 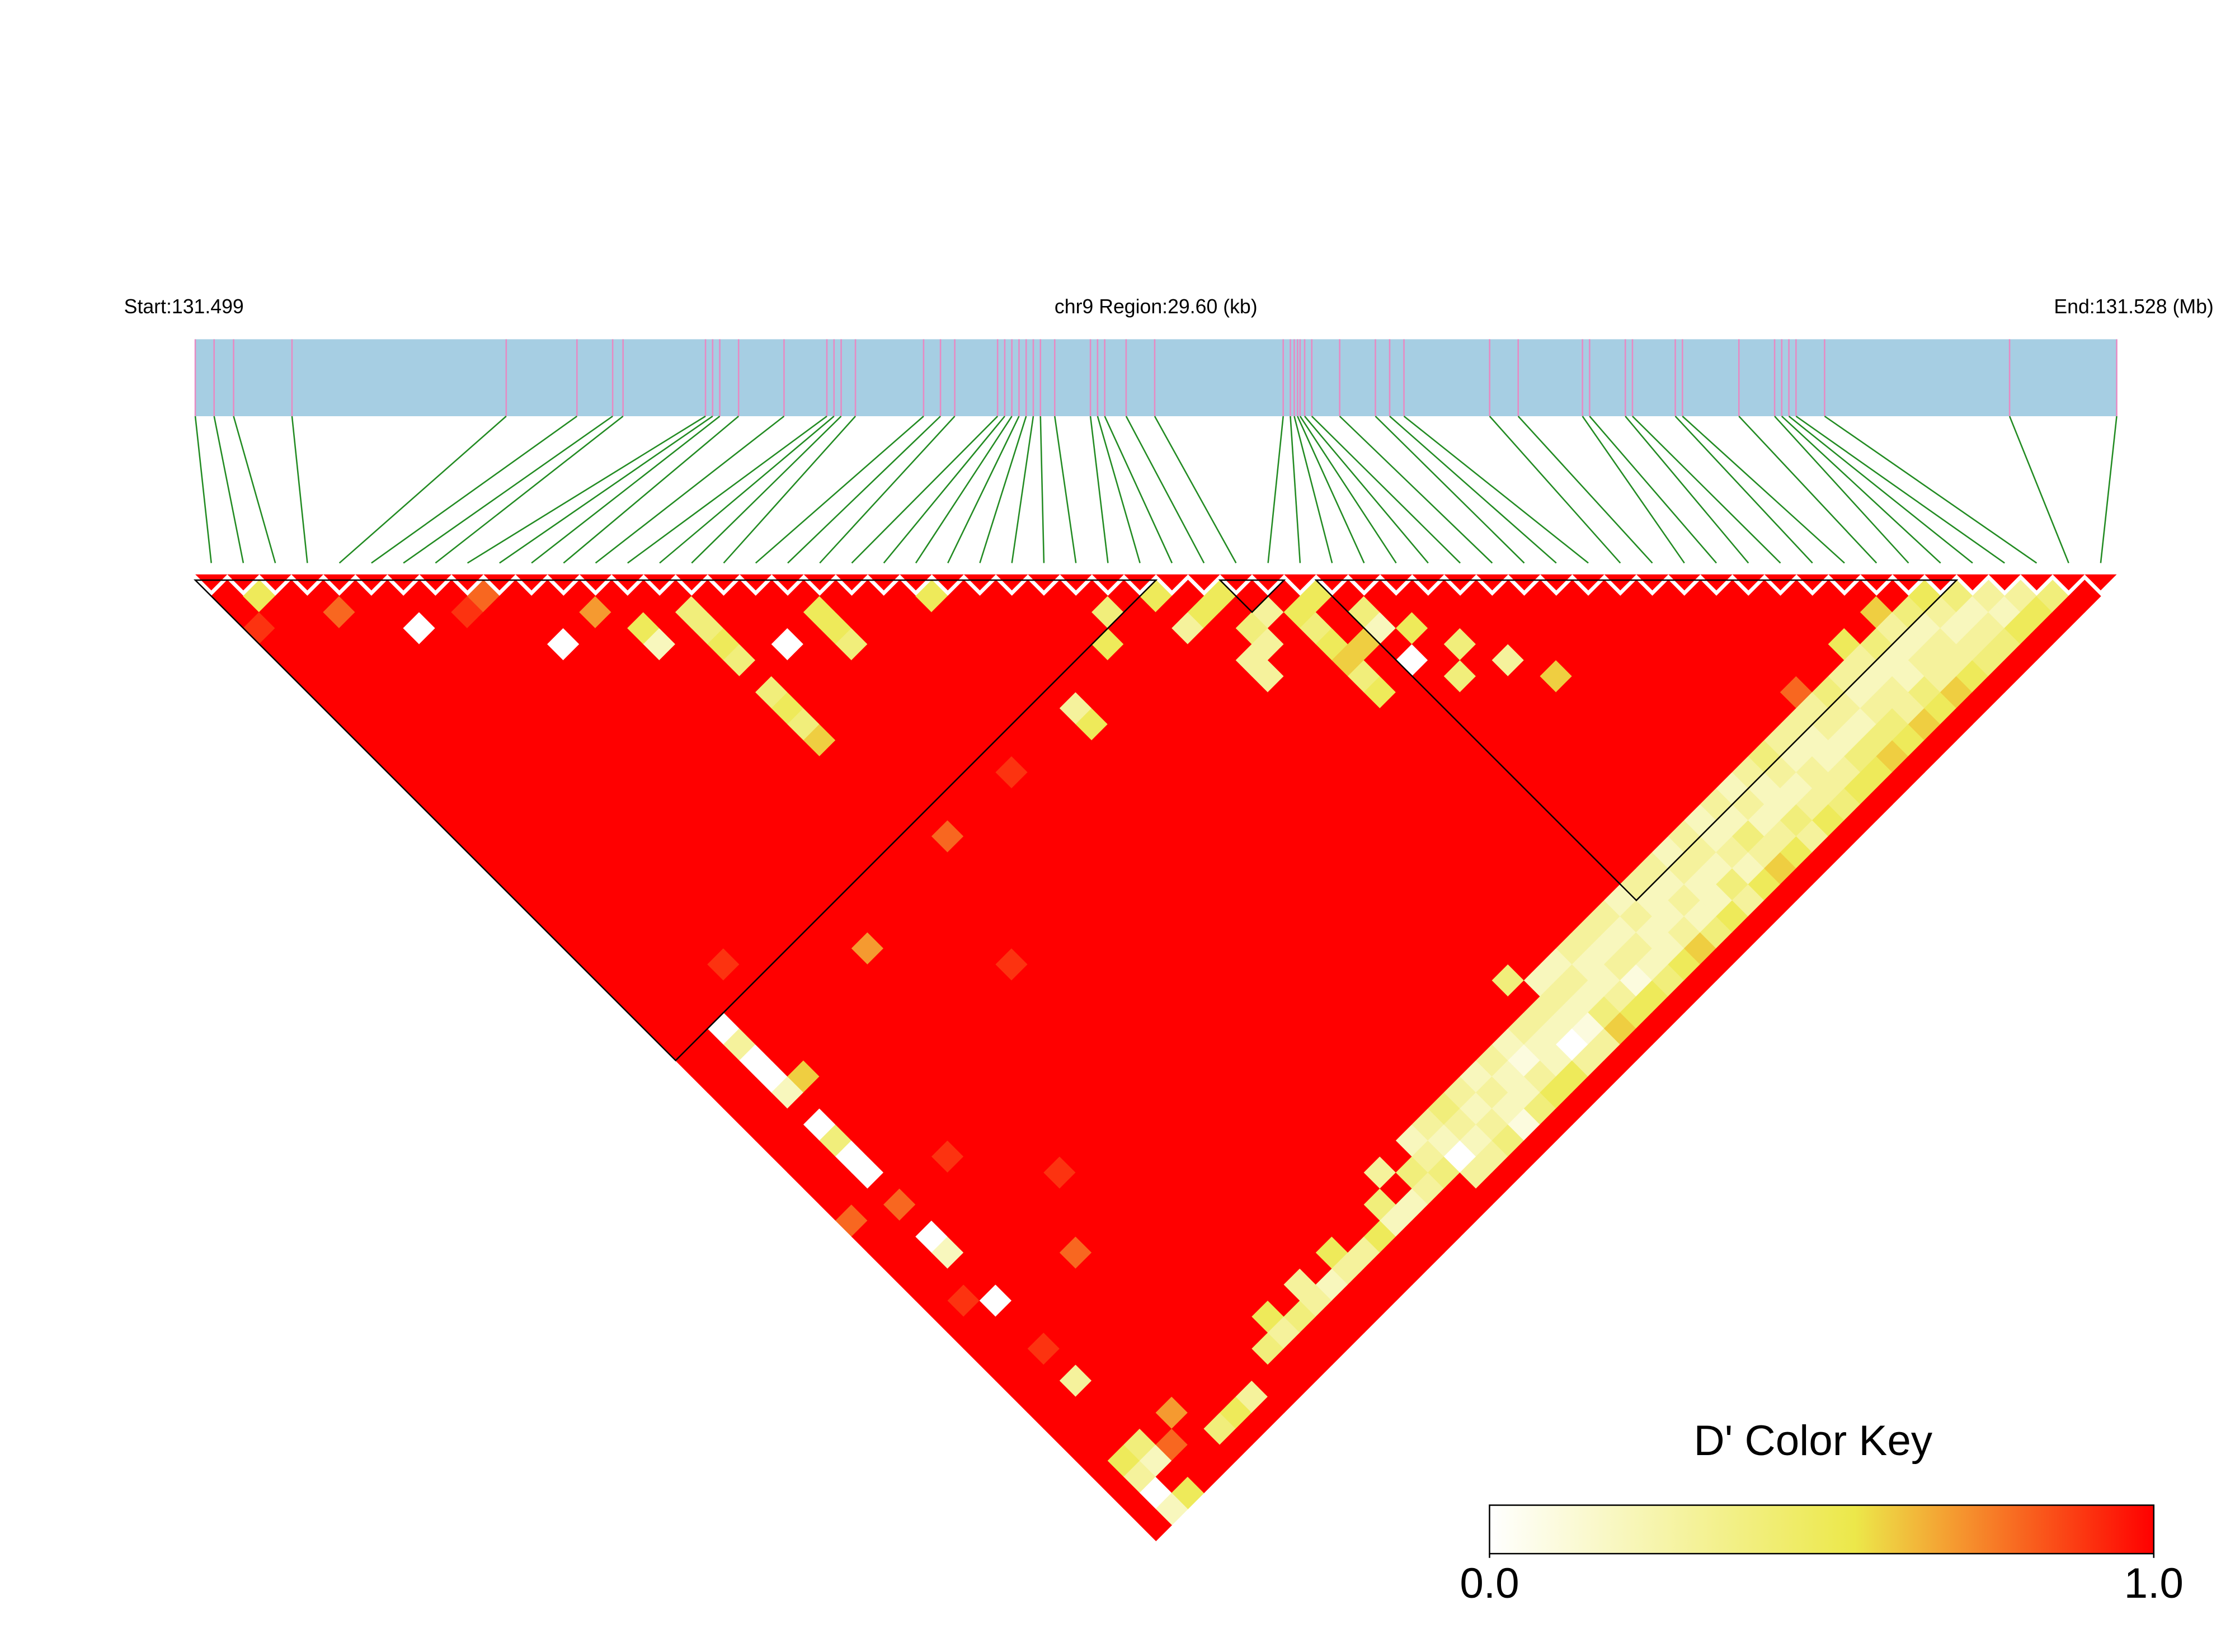 I want to click on key-tick-label: 1.0, so click(x=2154, y=1584).